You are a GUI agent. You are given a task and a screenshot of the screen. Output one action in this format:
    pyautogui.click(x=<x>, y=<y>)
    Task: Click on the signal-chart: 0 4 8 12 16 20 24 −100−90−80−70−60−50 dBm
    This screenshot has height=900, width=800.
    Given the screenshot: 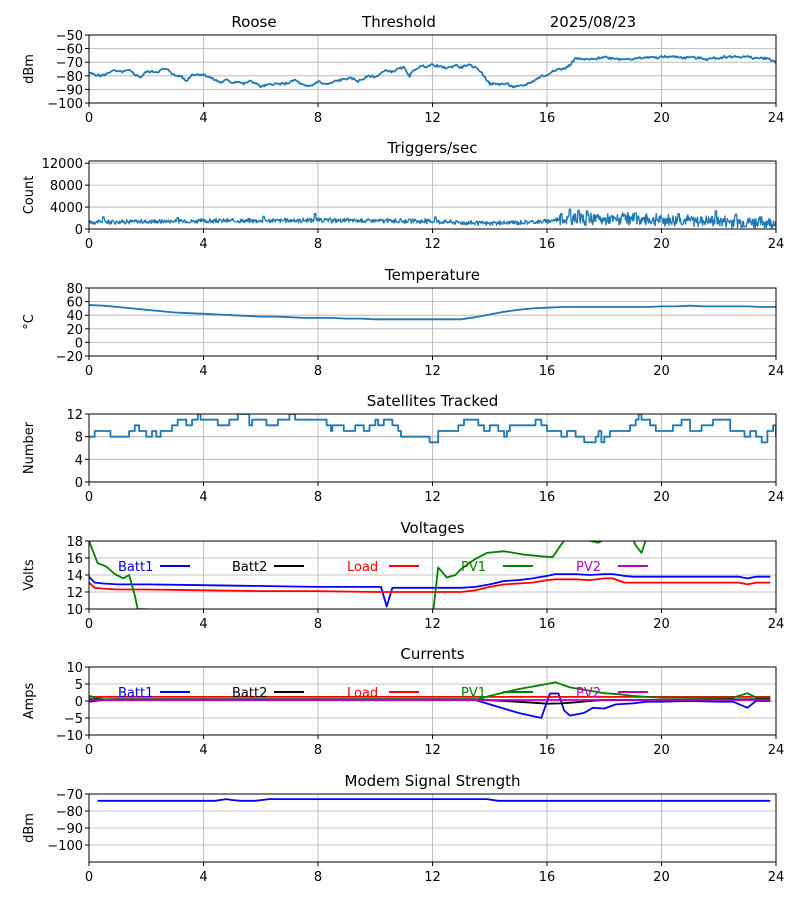 What is the action you would take?
    pyautogui.click(x=403, y=77)
    